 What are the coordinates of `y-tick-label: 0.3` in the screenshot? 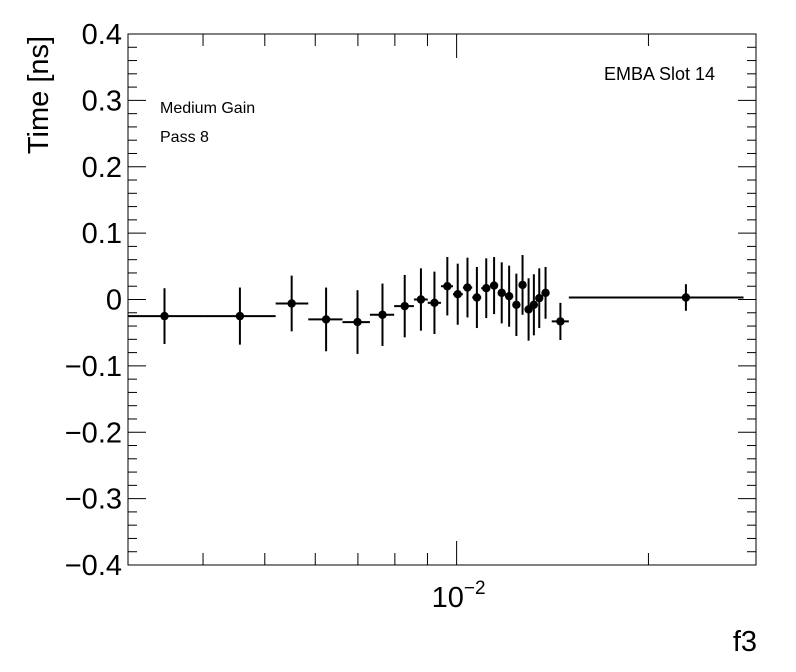 It's located at (102, 101).